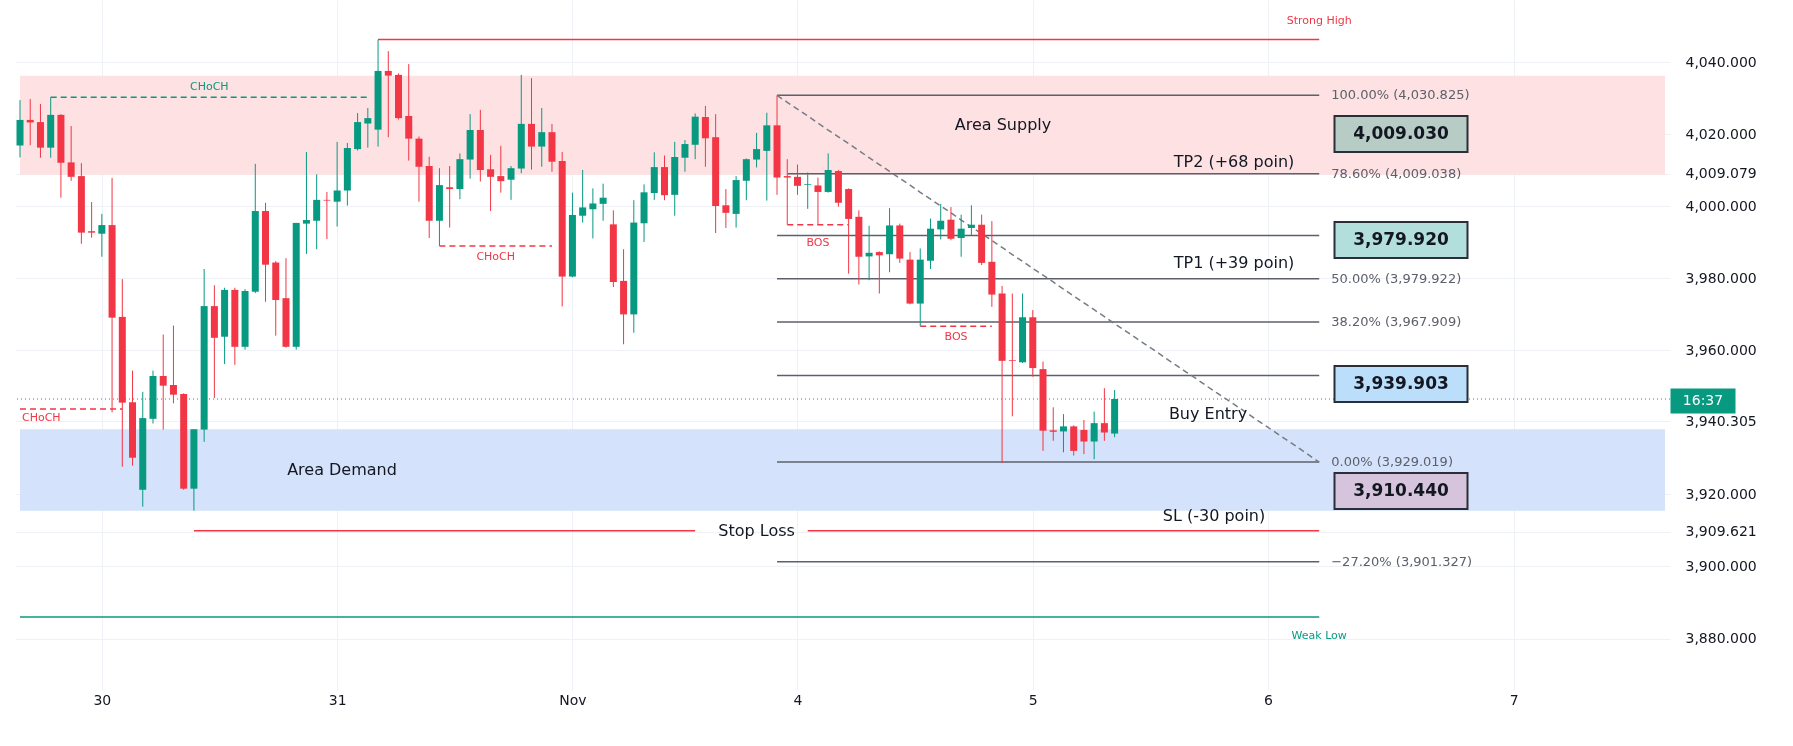 The image size is (1793, 746). I want to click on y-tick-label: 4,020.000, so click(1721, 133).